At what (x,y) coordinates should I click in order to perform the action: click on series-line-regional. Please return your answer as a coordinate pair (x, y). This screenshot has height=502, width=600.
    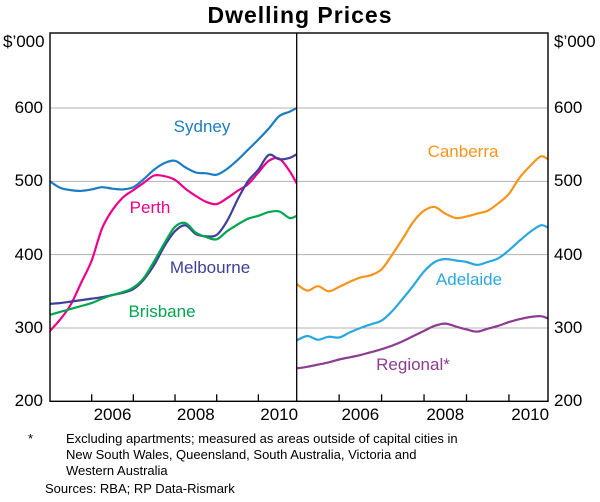
    Looking at the image, I should click on (422, 342).